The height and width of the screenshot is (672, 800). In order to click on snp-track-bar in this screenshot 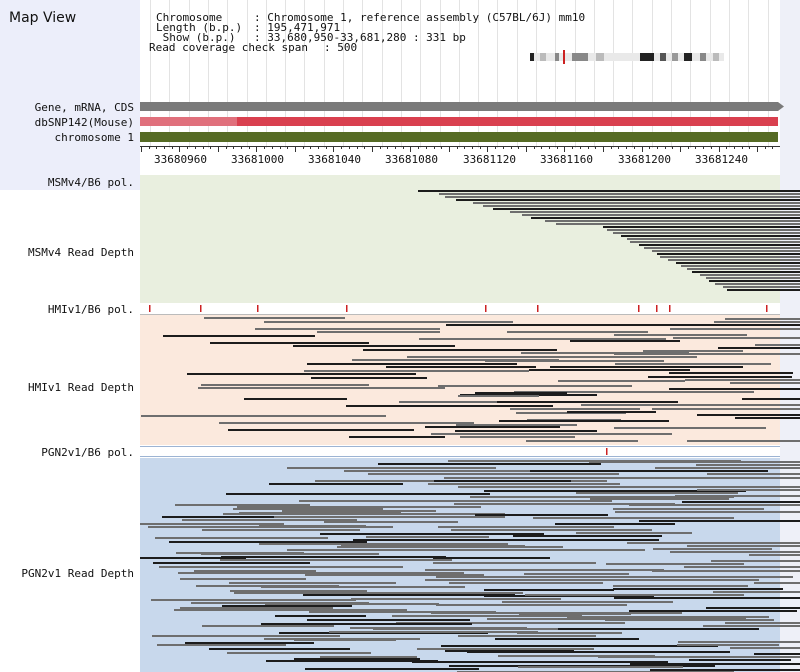, I will do `click(507, 121)`.